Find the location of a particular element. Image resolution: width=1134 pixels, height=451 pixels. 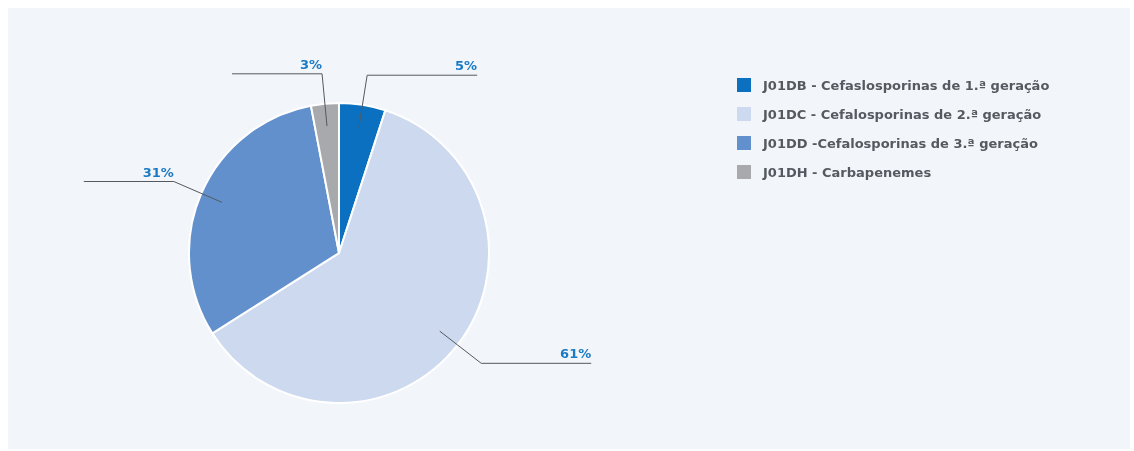

data-label: 61% is located at coordinates (576, 354).